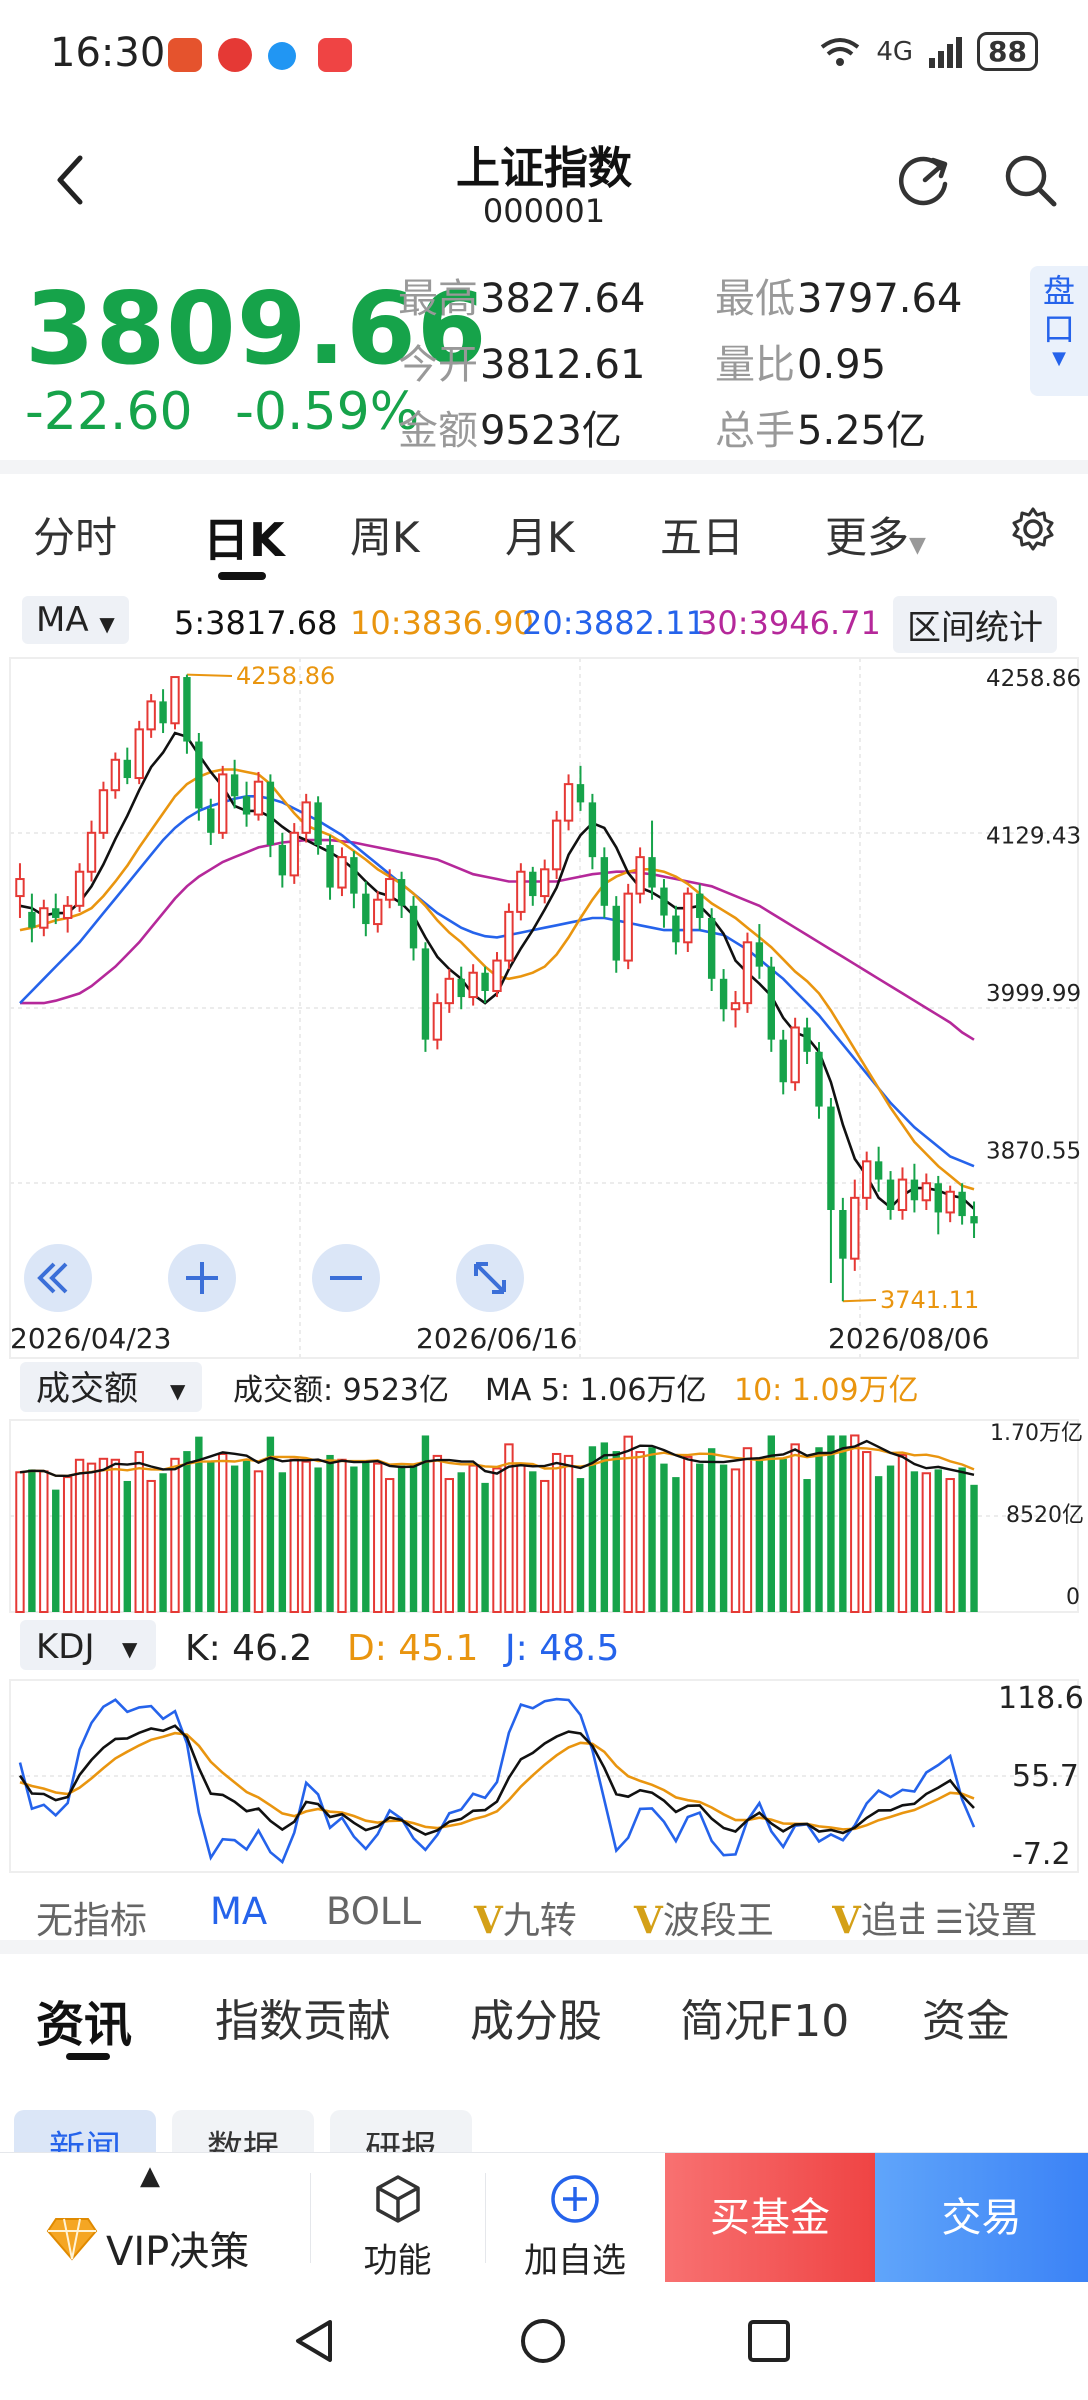 The image size is (1088, 2400). What do you see at coordinates (1033, 994) in the screenshot?
I see `y-tick-label: 3999.99` at bounding box center [1033, 994].